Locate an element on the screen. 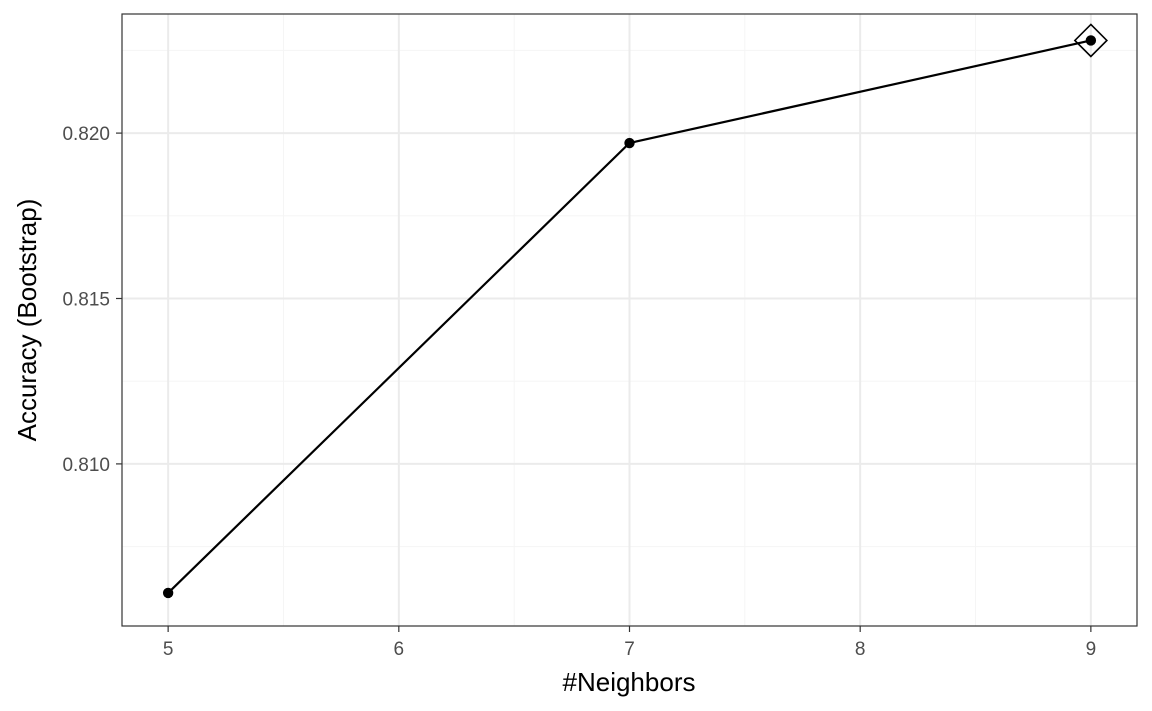 The image size is (1152, 711). x-tick-label: 8 is located at coordinates (860, 649).